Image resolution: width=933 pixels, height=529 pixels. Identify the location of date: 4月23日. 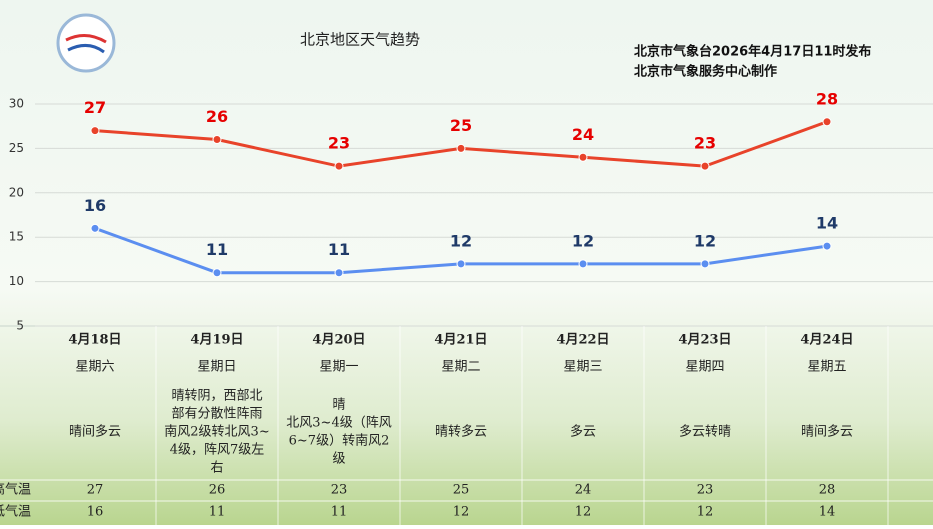
(704, 340).